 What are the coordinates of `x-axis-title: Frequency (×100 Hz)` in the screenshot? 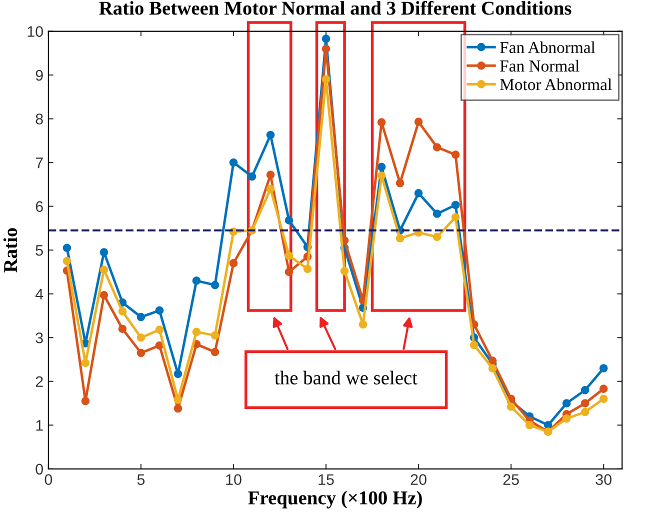 It's located at (335, 499).